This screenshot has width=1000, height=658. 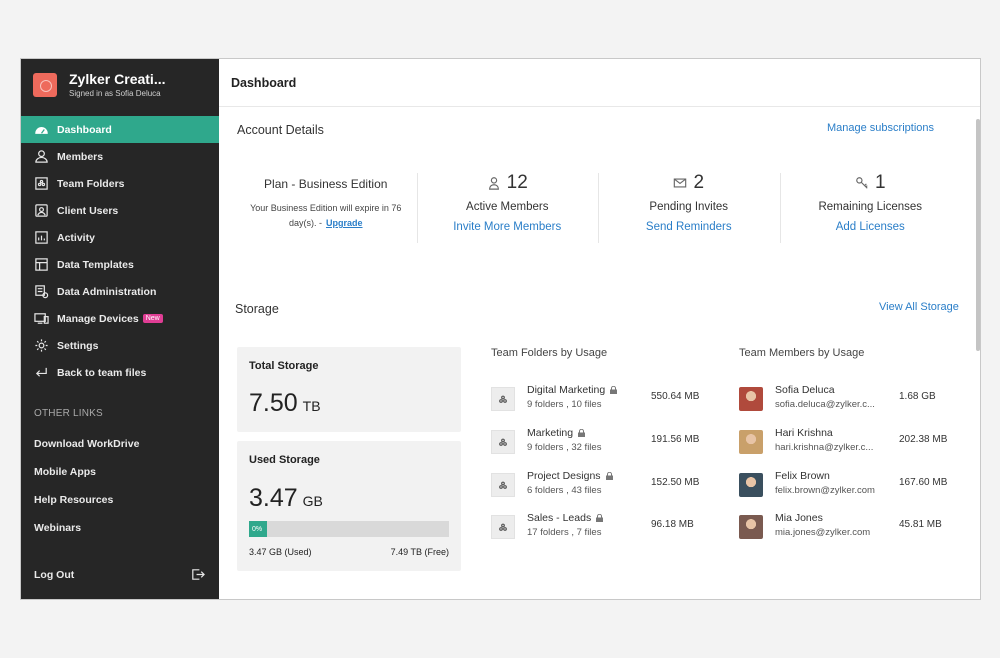 I want to click on data-templates-icon, so click(x=41, y=265).